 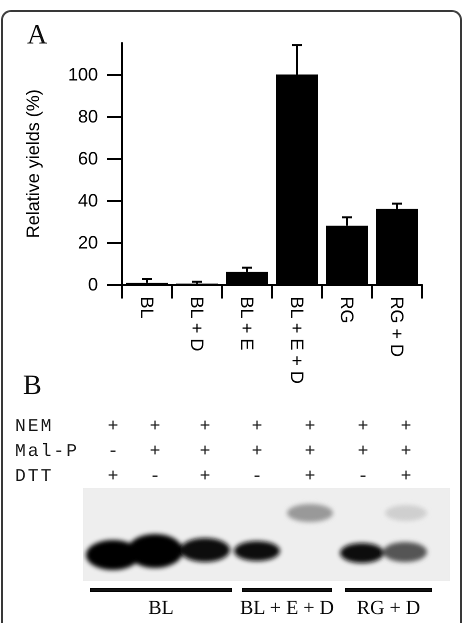 I want to click on x-tick-label: BL + E, so click(x=247, y=323).